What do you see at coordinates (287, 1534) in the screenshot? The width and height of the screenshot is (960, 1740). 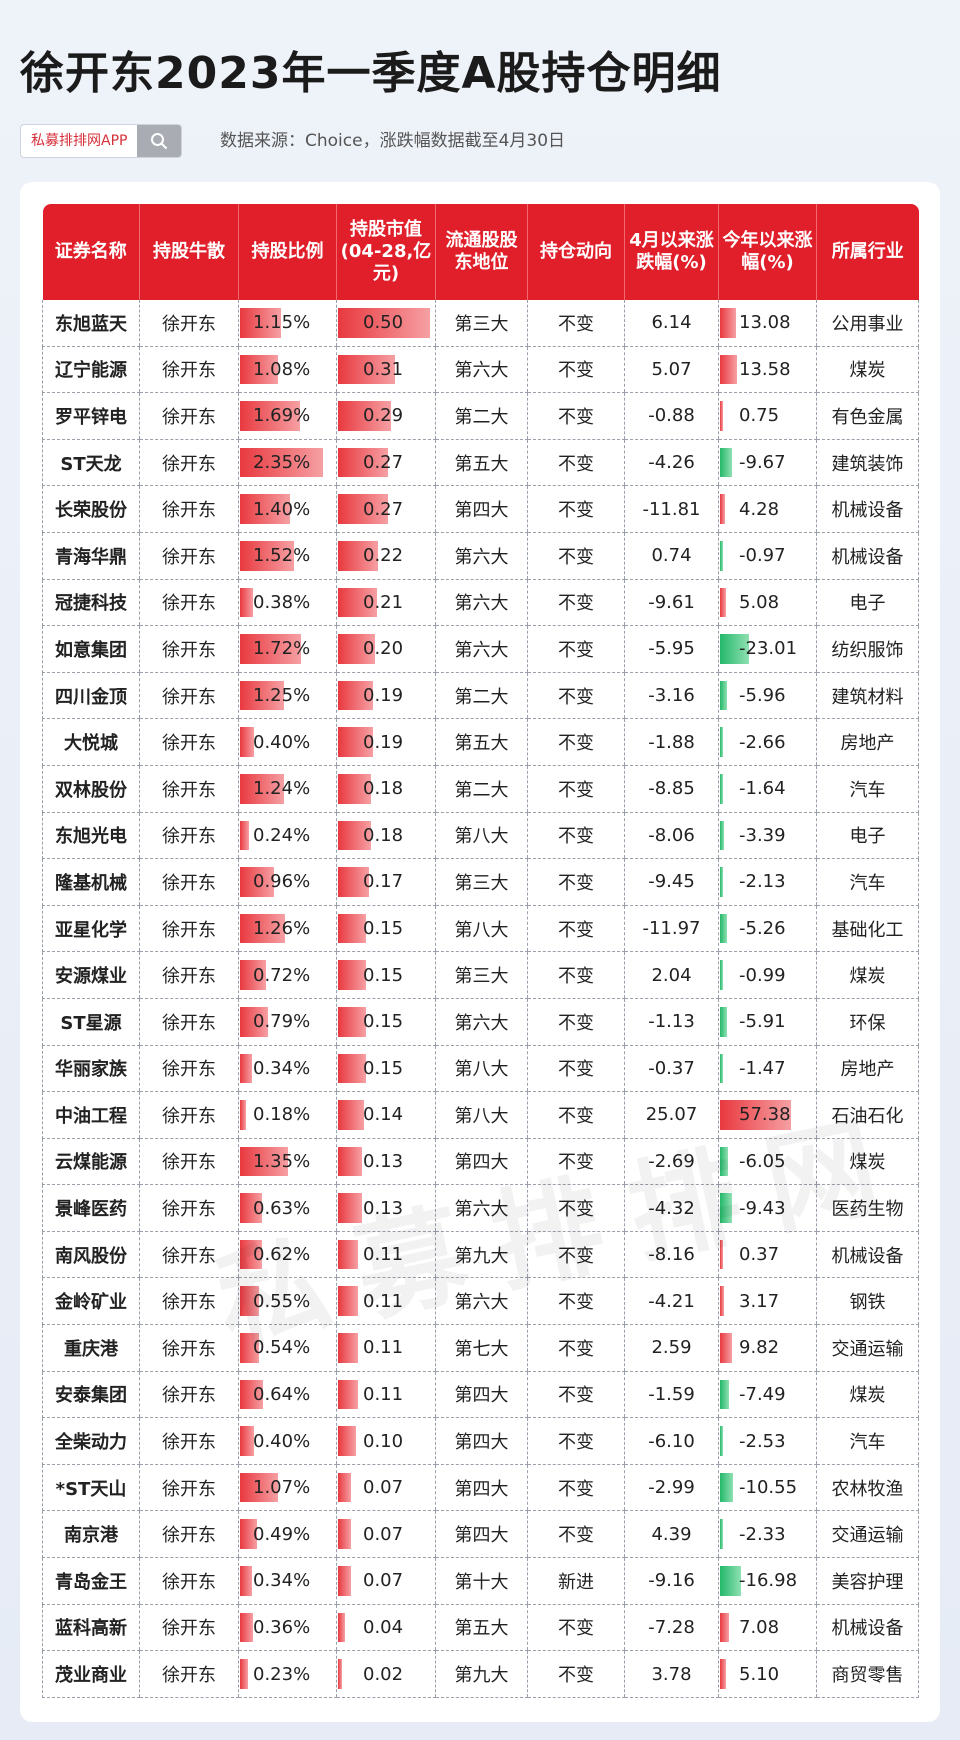 I see `holding-ratio: 0.49%` at bounding box center [287, 1534].